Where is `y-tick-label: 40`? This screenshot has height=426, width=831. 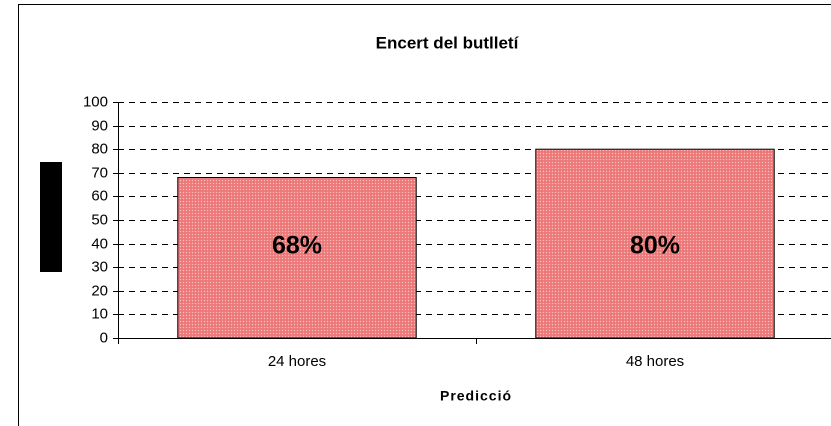 y-tick-label: 40 is located at coordinates (99, 243).